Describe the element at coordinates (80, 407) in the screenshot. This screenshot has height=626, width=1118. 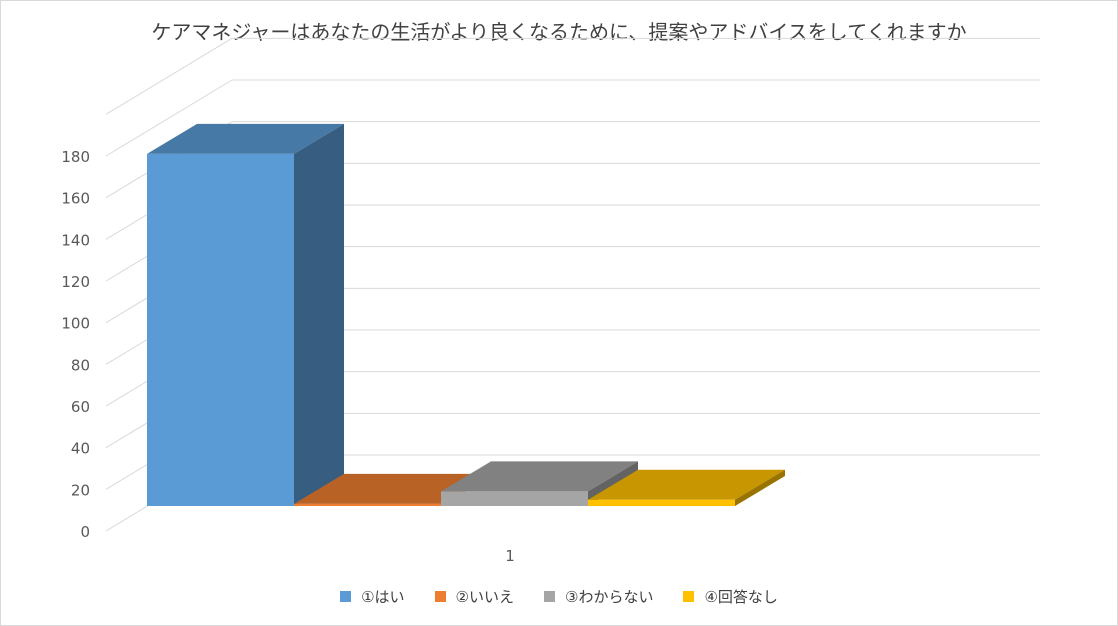
I see `y-tick-label: 60` at that location.